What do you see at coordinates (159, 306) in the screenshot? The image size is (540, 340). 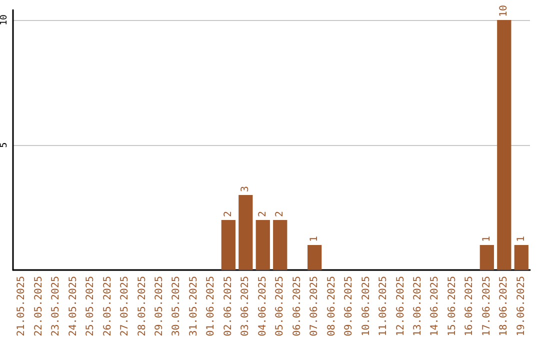 I see `x-tick-label: 29.05.2025` at bounding box center [159, 306].